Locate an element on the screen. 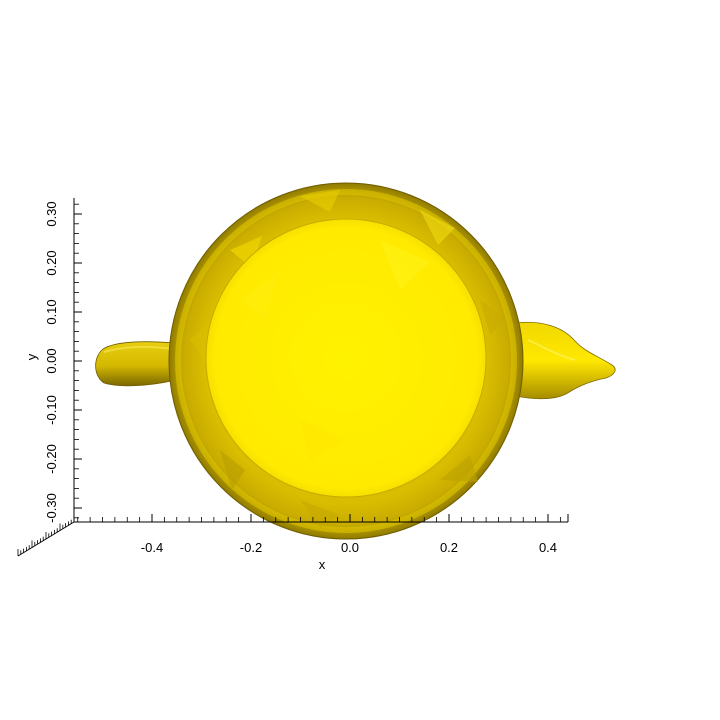 The image size is (720, 720). x-axis-ticks: -0.4 -0.2 0.0 0.2 0.4 is located at coordinates (323, 534).